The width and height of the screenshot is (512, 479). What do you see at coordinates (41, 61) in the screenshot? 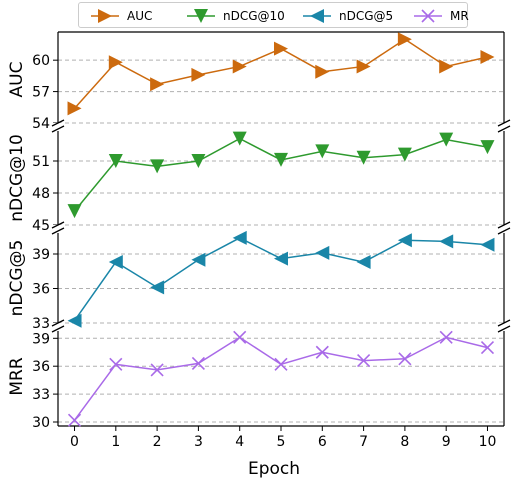
I see `y-tick-label: 60` at bounding box center [41, 61].